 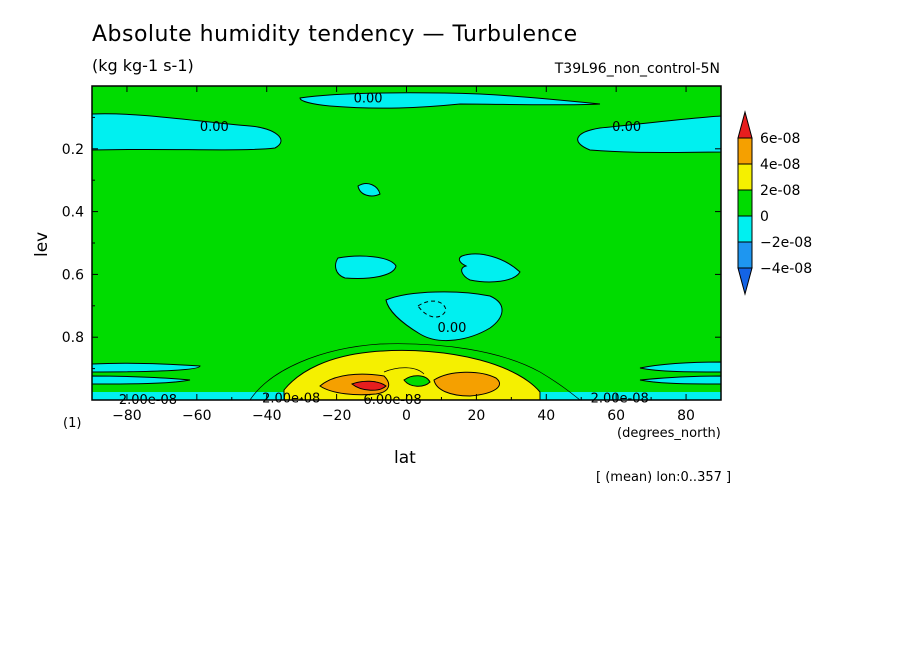 I want to click on x-tick-label: 60, so click(x=616, y=416).